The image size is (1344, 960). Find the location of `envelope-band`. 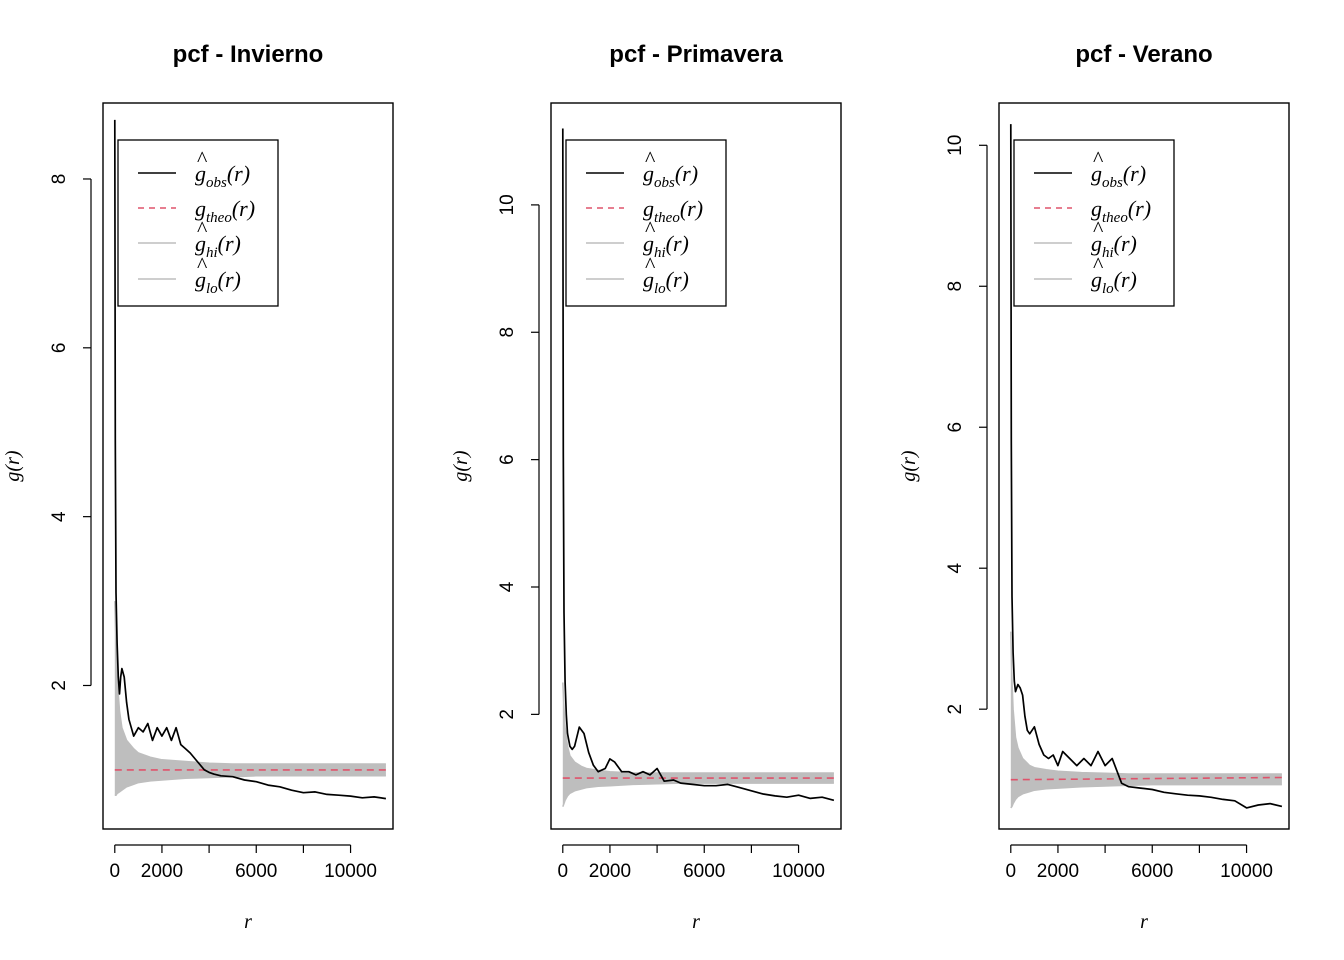

envelope-band is located at coordinates (698, 744).